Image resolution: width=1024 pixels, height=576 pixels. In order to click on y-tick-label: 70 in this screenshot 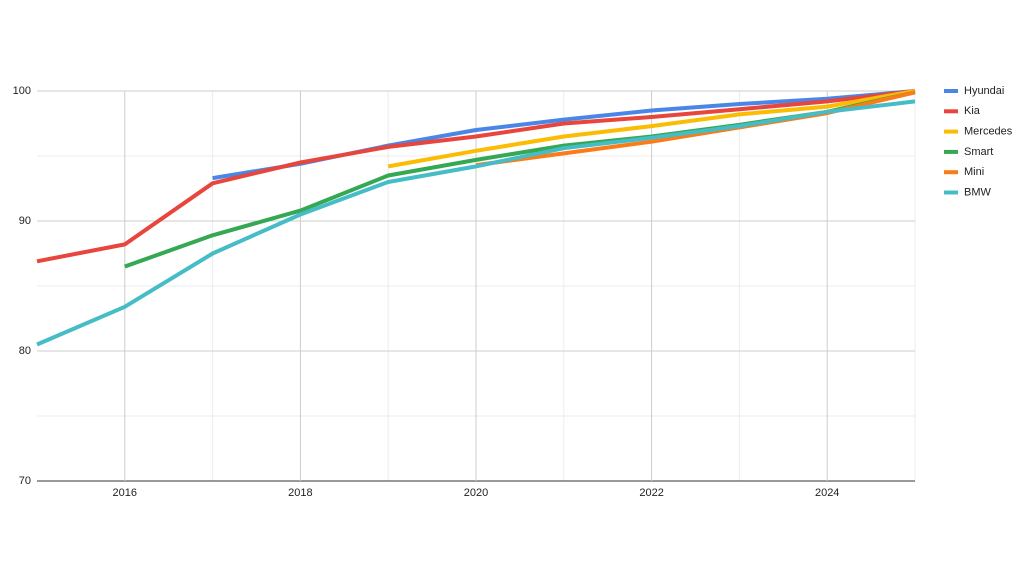, I will do `click(25, 481)`.